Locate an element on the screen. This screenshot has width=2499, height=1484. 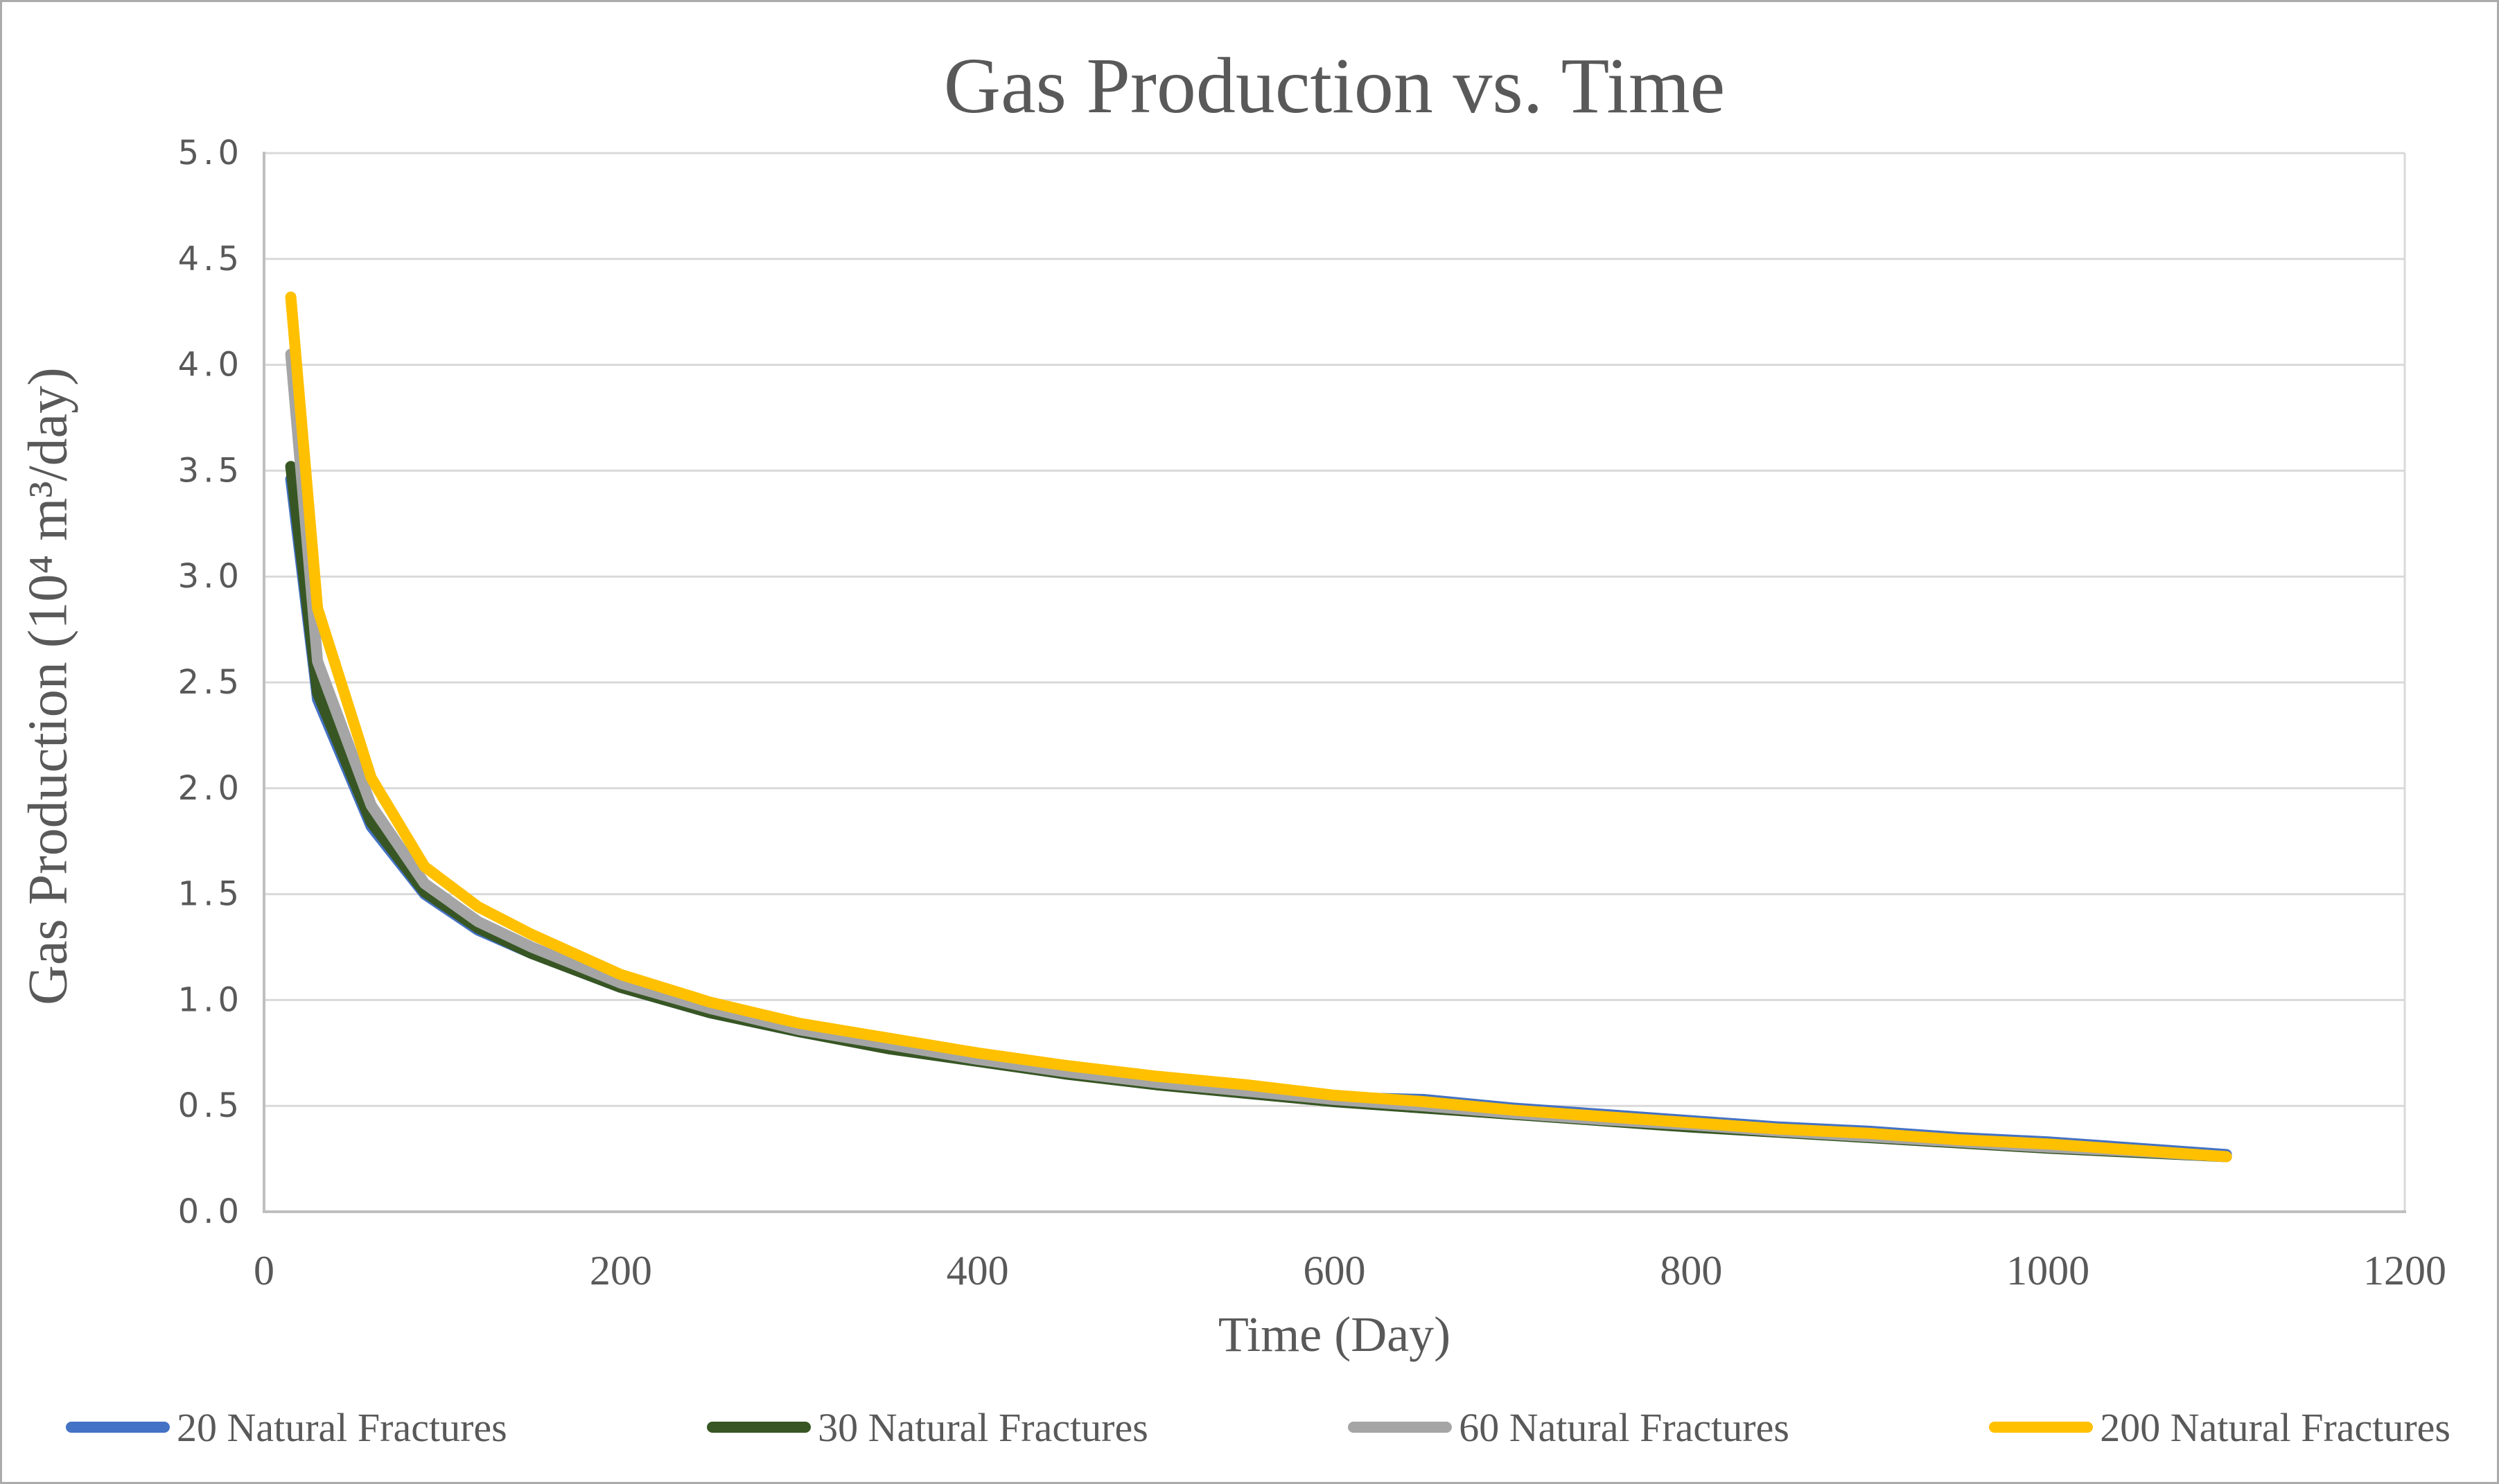
y-tick-label: 2.5 is located at coordinates (210, 682).